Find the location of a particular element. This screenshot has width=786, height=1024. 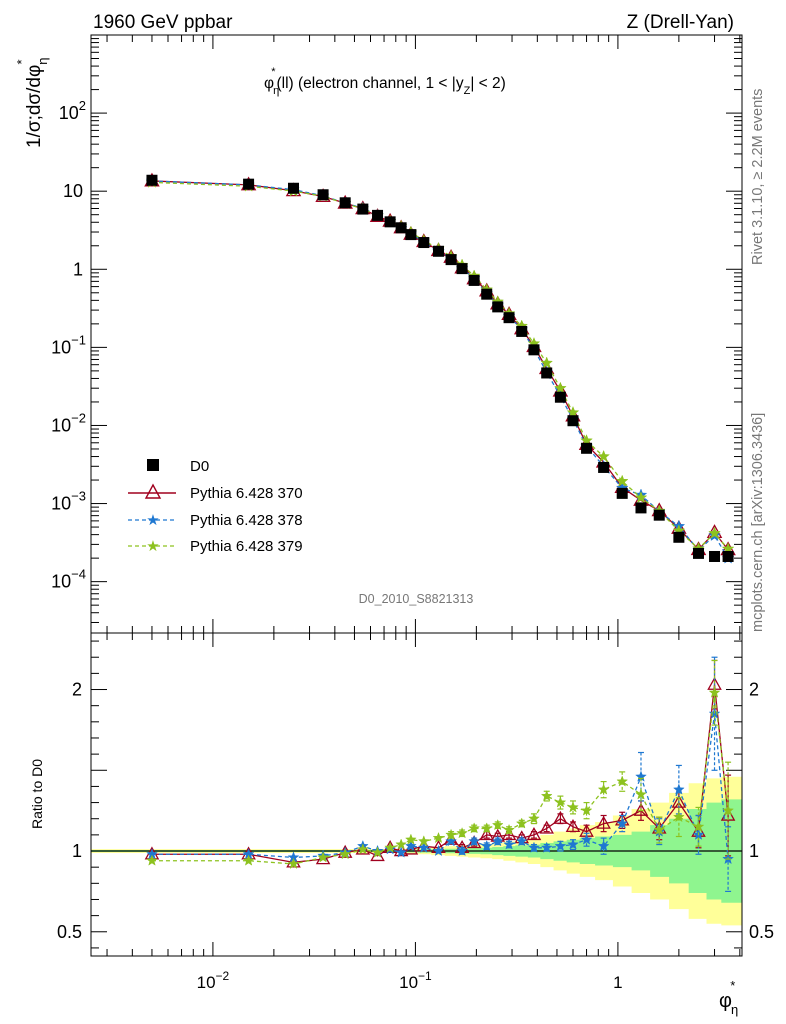

y-tick-label-exp: −4 is located at coordinates (78, 574).